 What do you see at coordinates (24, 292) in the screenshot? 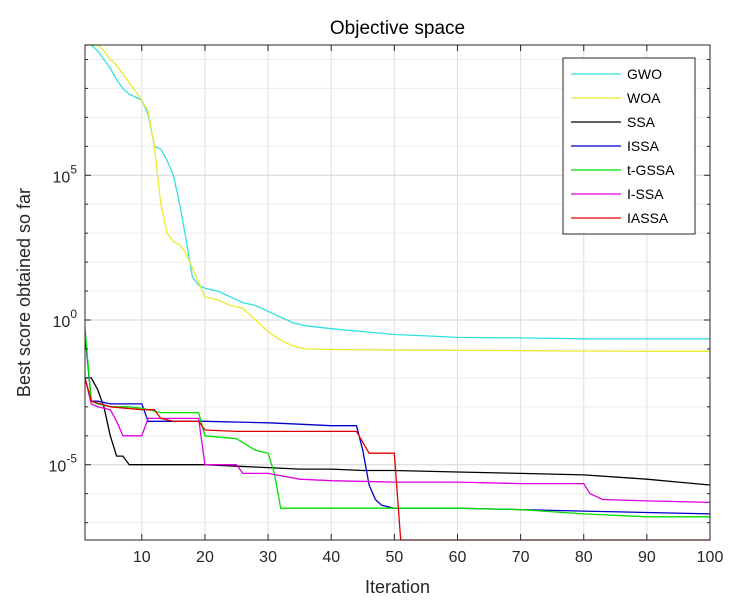
I see `y-axis-label: Best score obtained so far` at bounding box center [24, 292].